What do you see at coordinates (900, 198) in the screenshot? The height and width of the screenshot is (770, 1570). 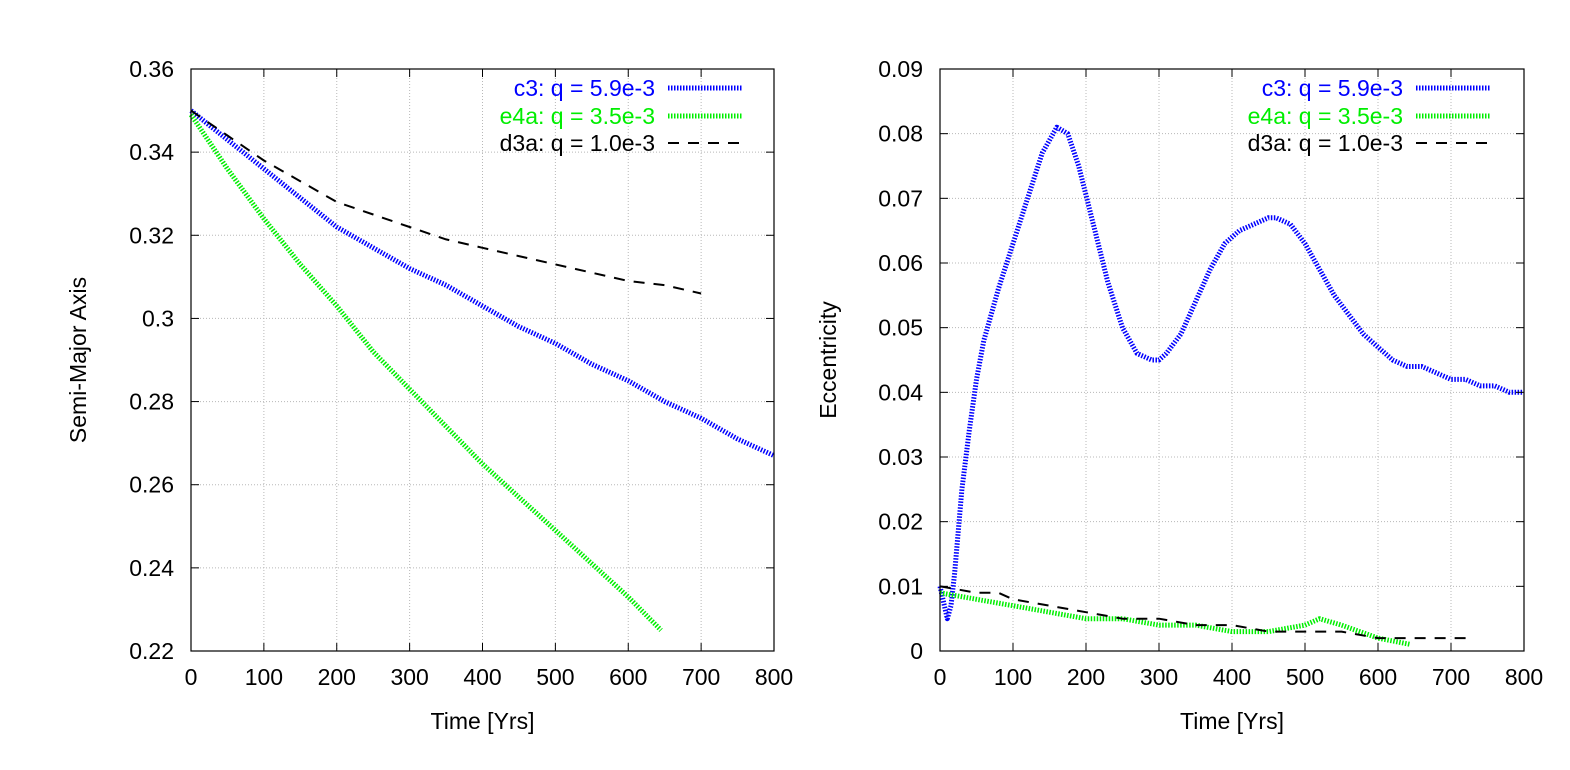 I see `y-tick-label: 0.07` at bounding box center [900, 198].